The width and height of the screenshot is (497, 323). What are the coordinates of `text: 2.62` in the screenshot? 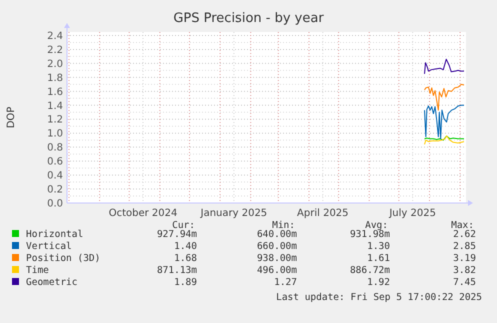 It's located at (464, 234).